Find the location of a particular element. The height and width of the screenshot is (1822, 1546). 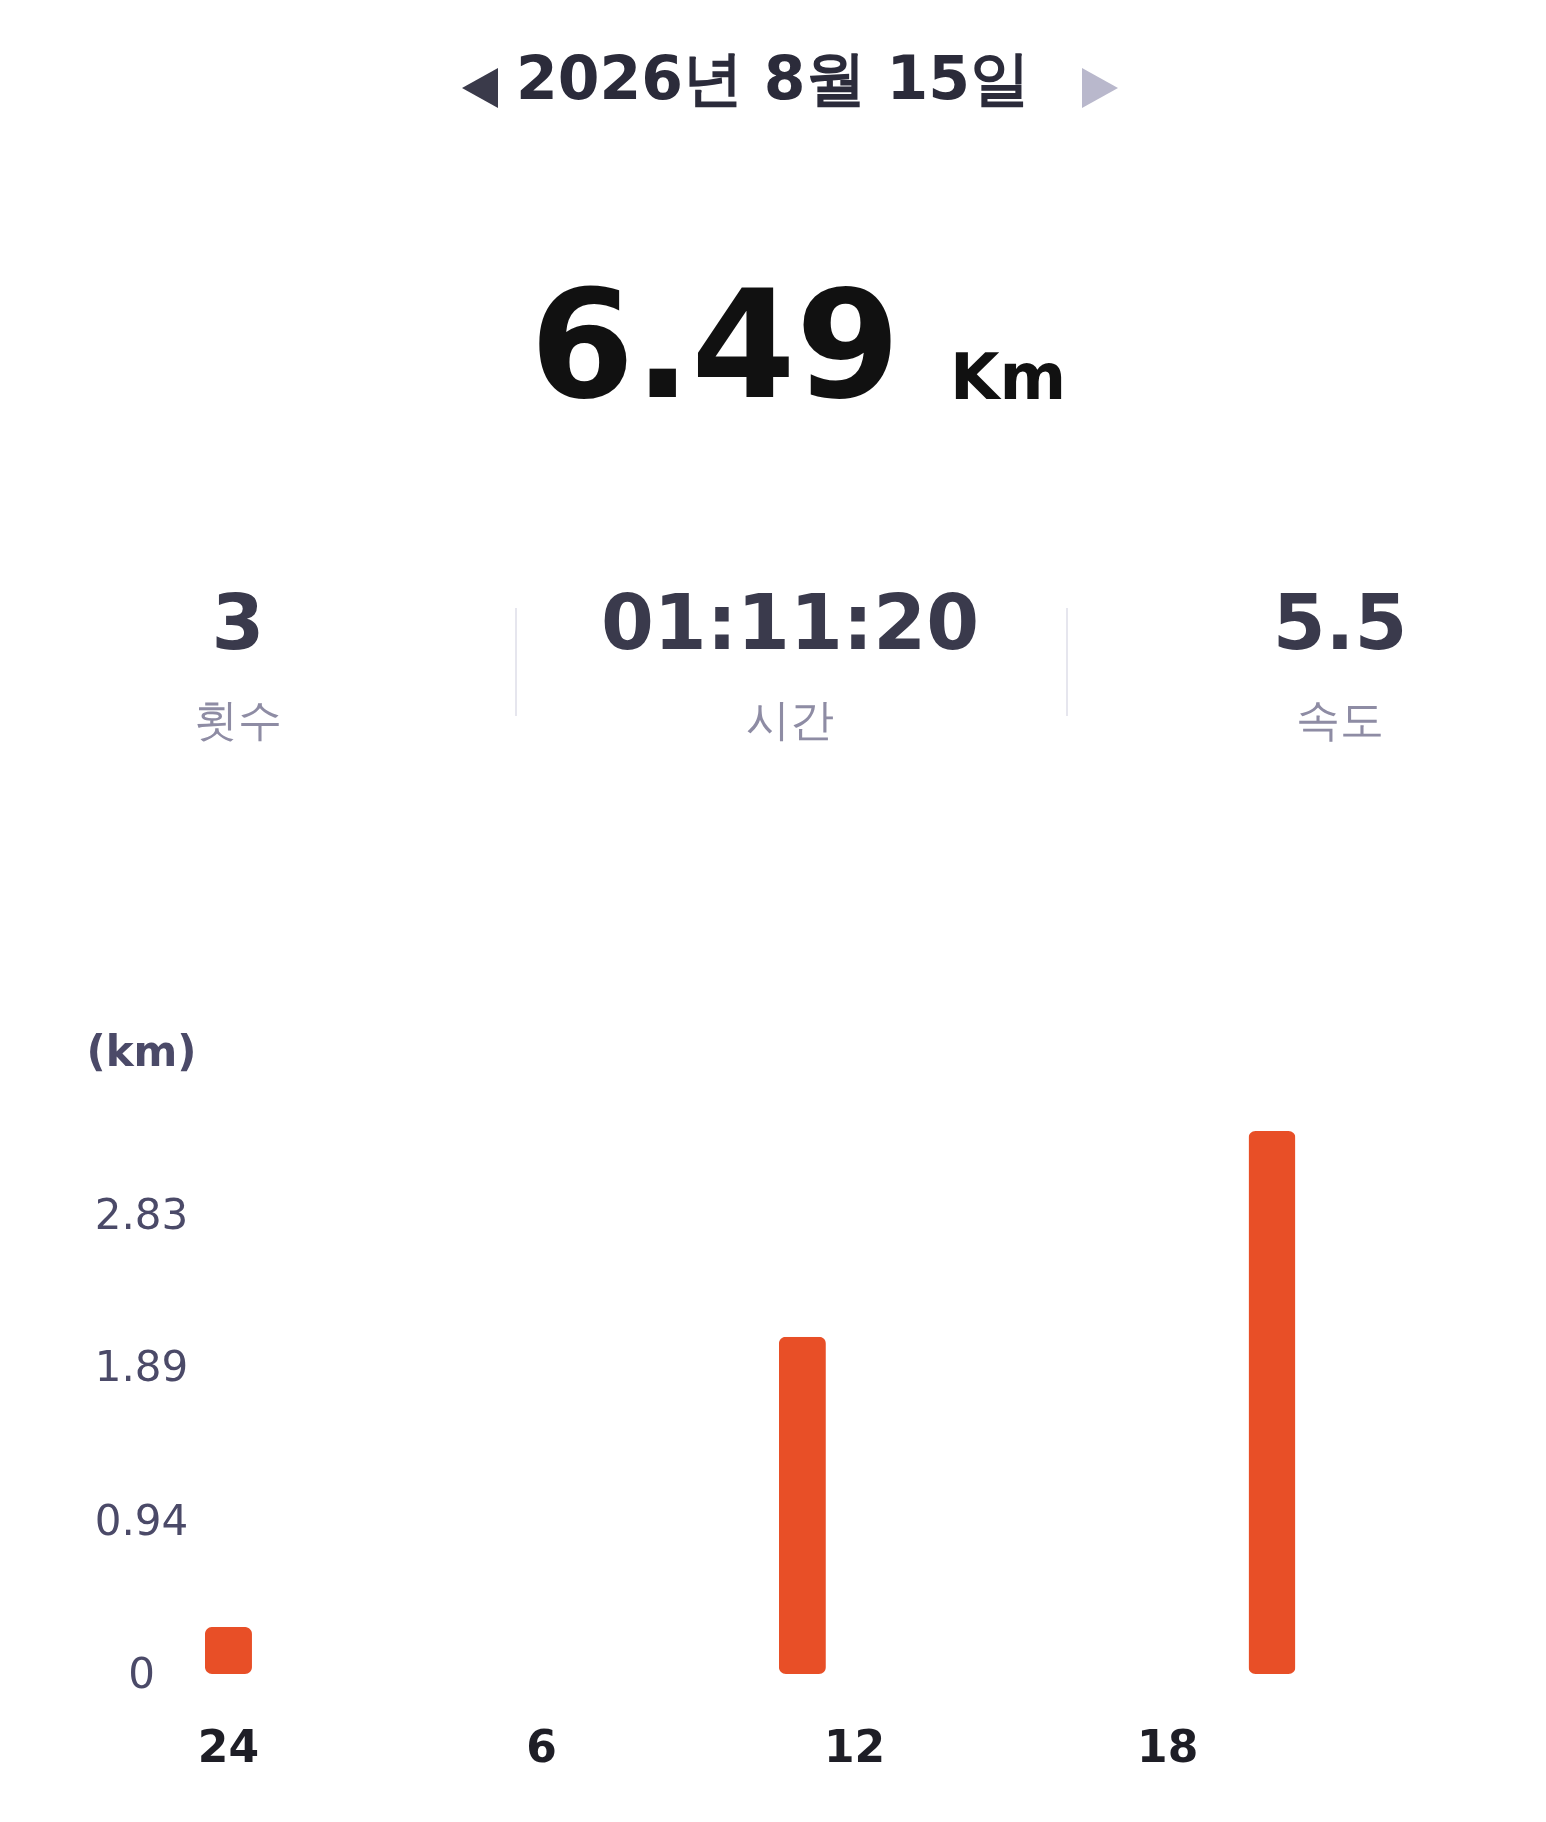

text: 01:11:20 is located at coordinates (790, 622).